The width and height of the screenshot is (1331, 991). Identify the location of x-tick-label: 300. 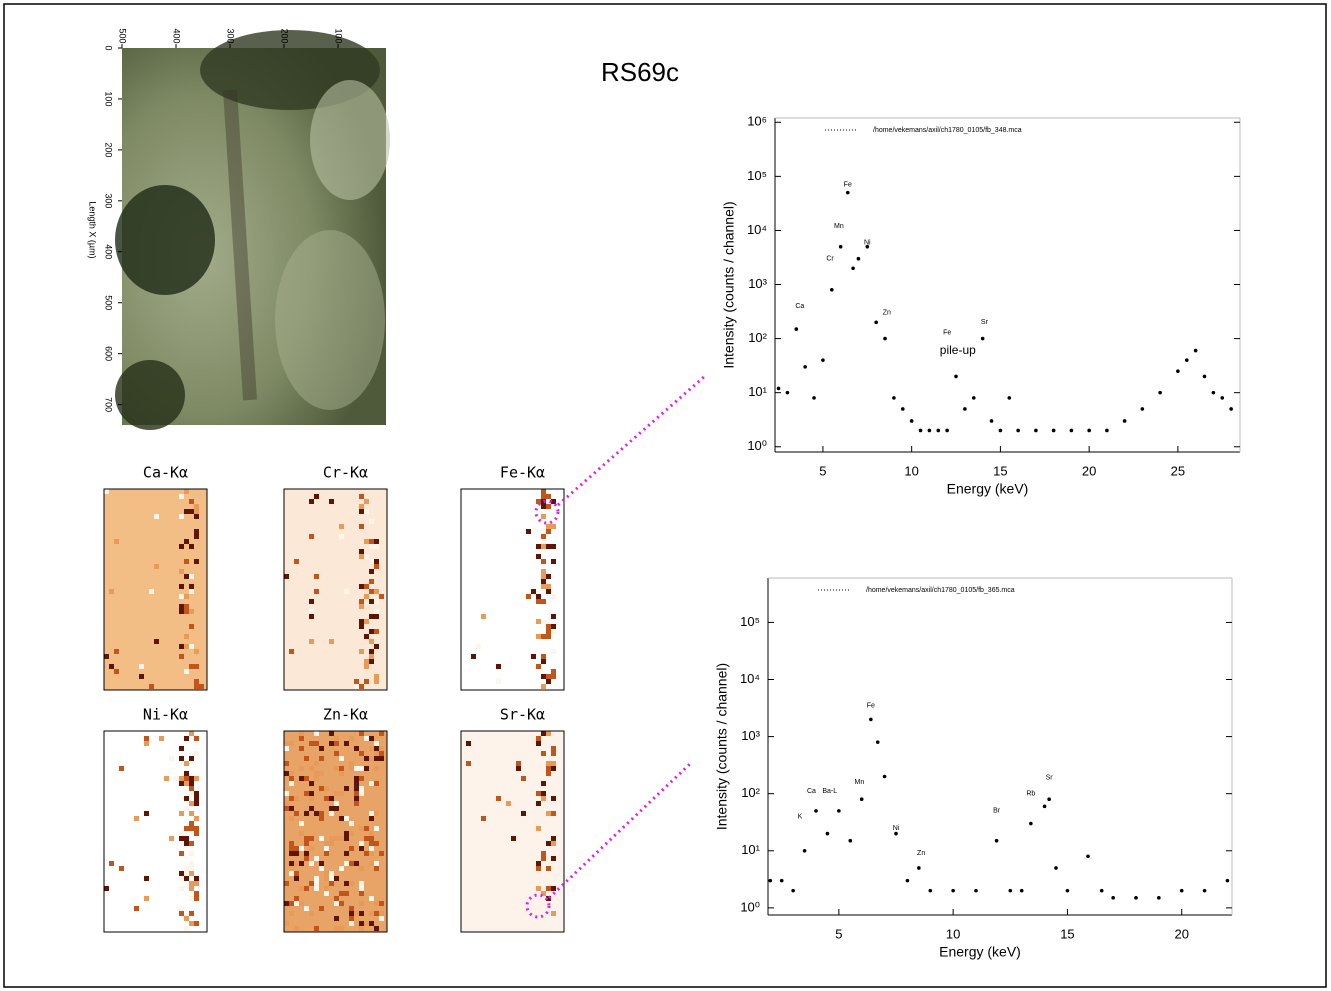
(231, 35).